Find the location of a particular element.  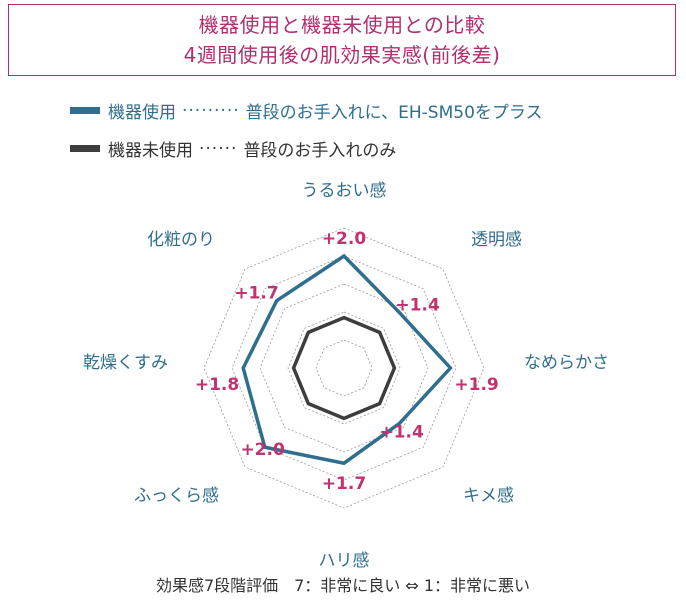

footer-note: 効果感7段階評価 7：非常に良い ⇔ 1：非常に悪い is located at coordinates (343, 585).